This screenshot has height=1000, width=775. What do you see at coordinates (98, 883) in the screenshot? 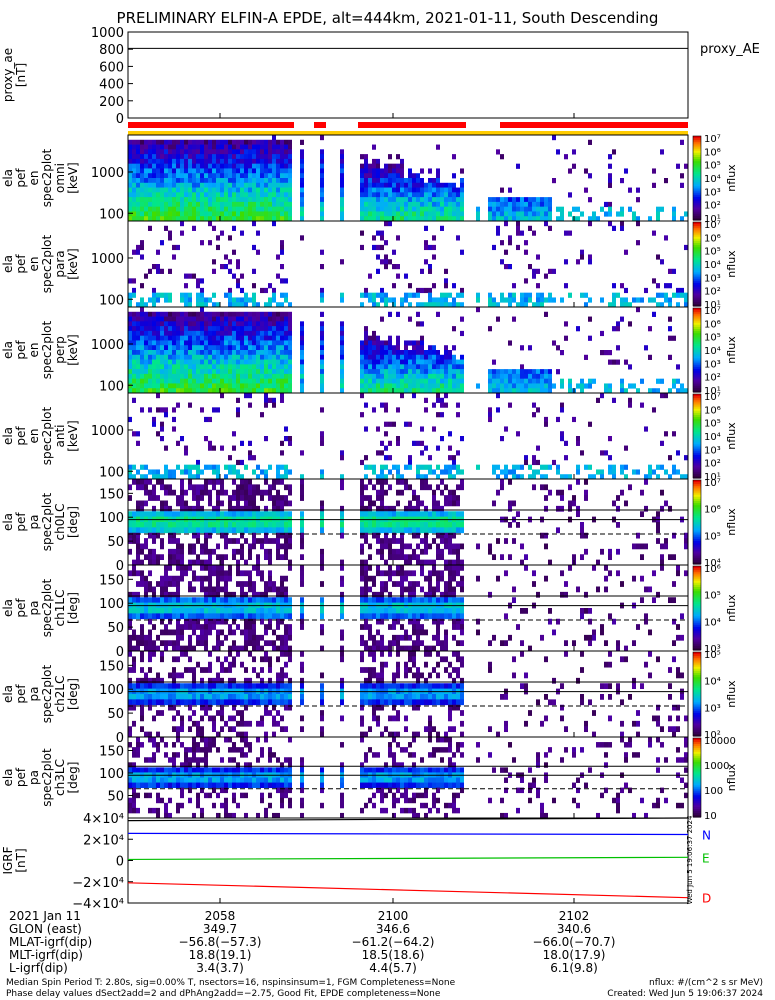
I see `igrf-ytick-label: −2×10⁴` at bounding box center [98, 883].